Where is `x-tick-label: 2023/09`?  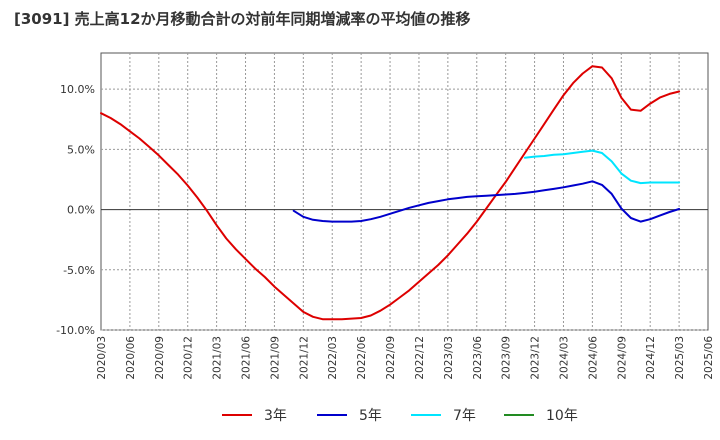 x-tick-label: 2023/09 is located at coordinates (507, 358).